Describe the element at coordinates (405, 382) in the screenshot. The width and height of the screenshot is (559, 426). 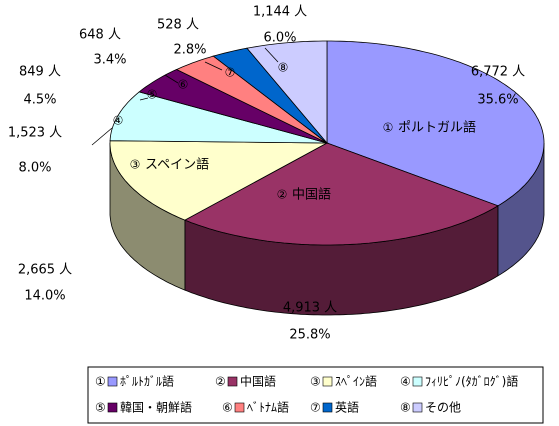
I see `legend-marker: ④` at that location.